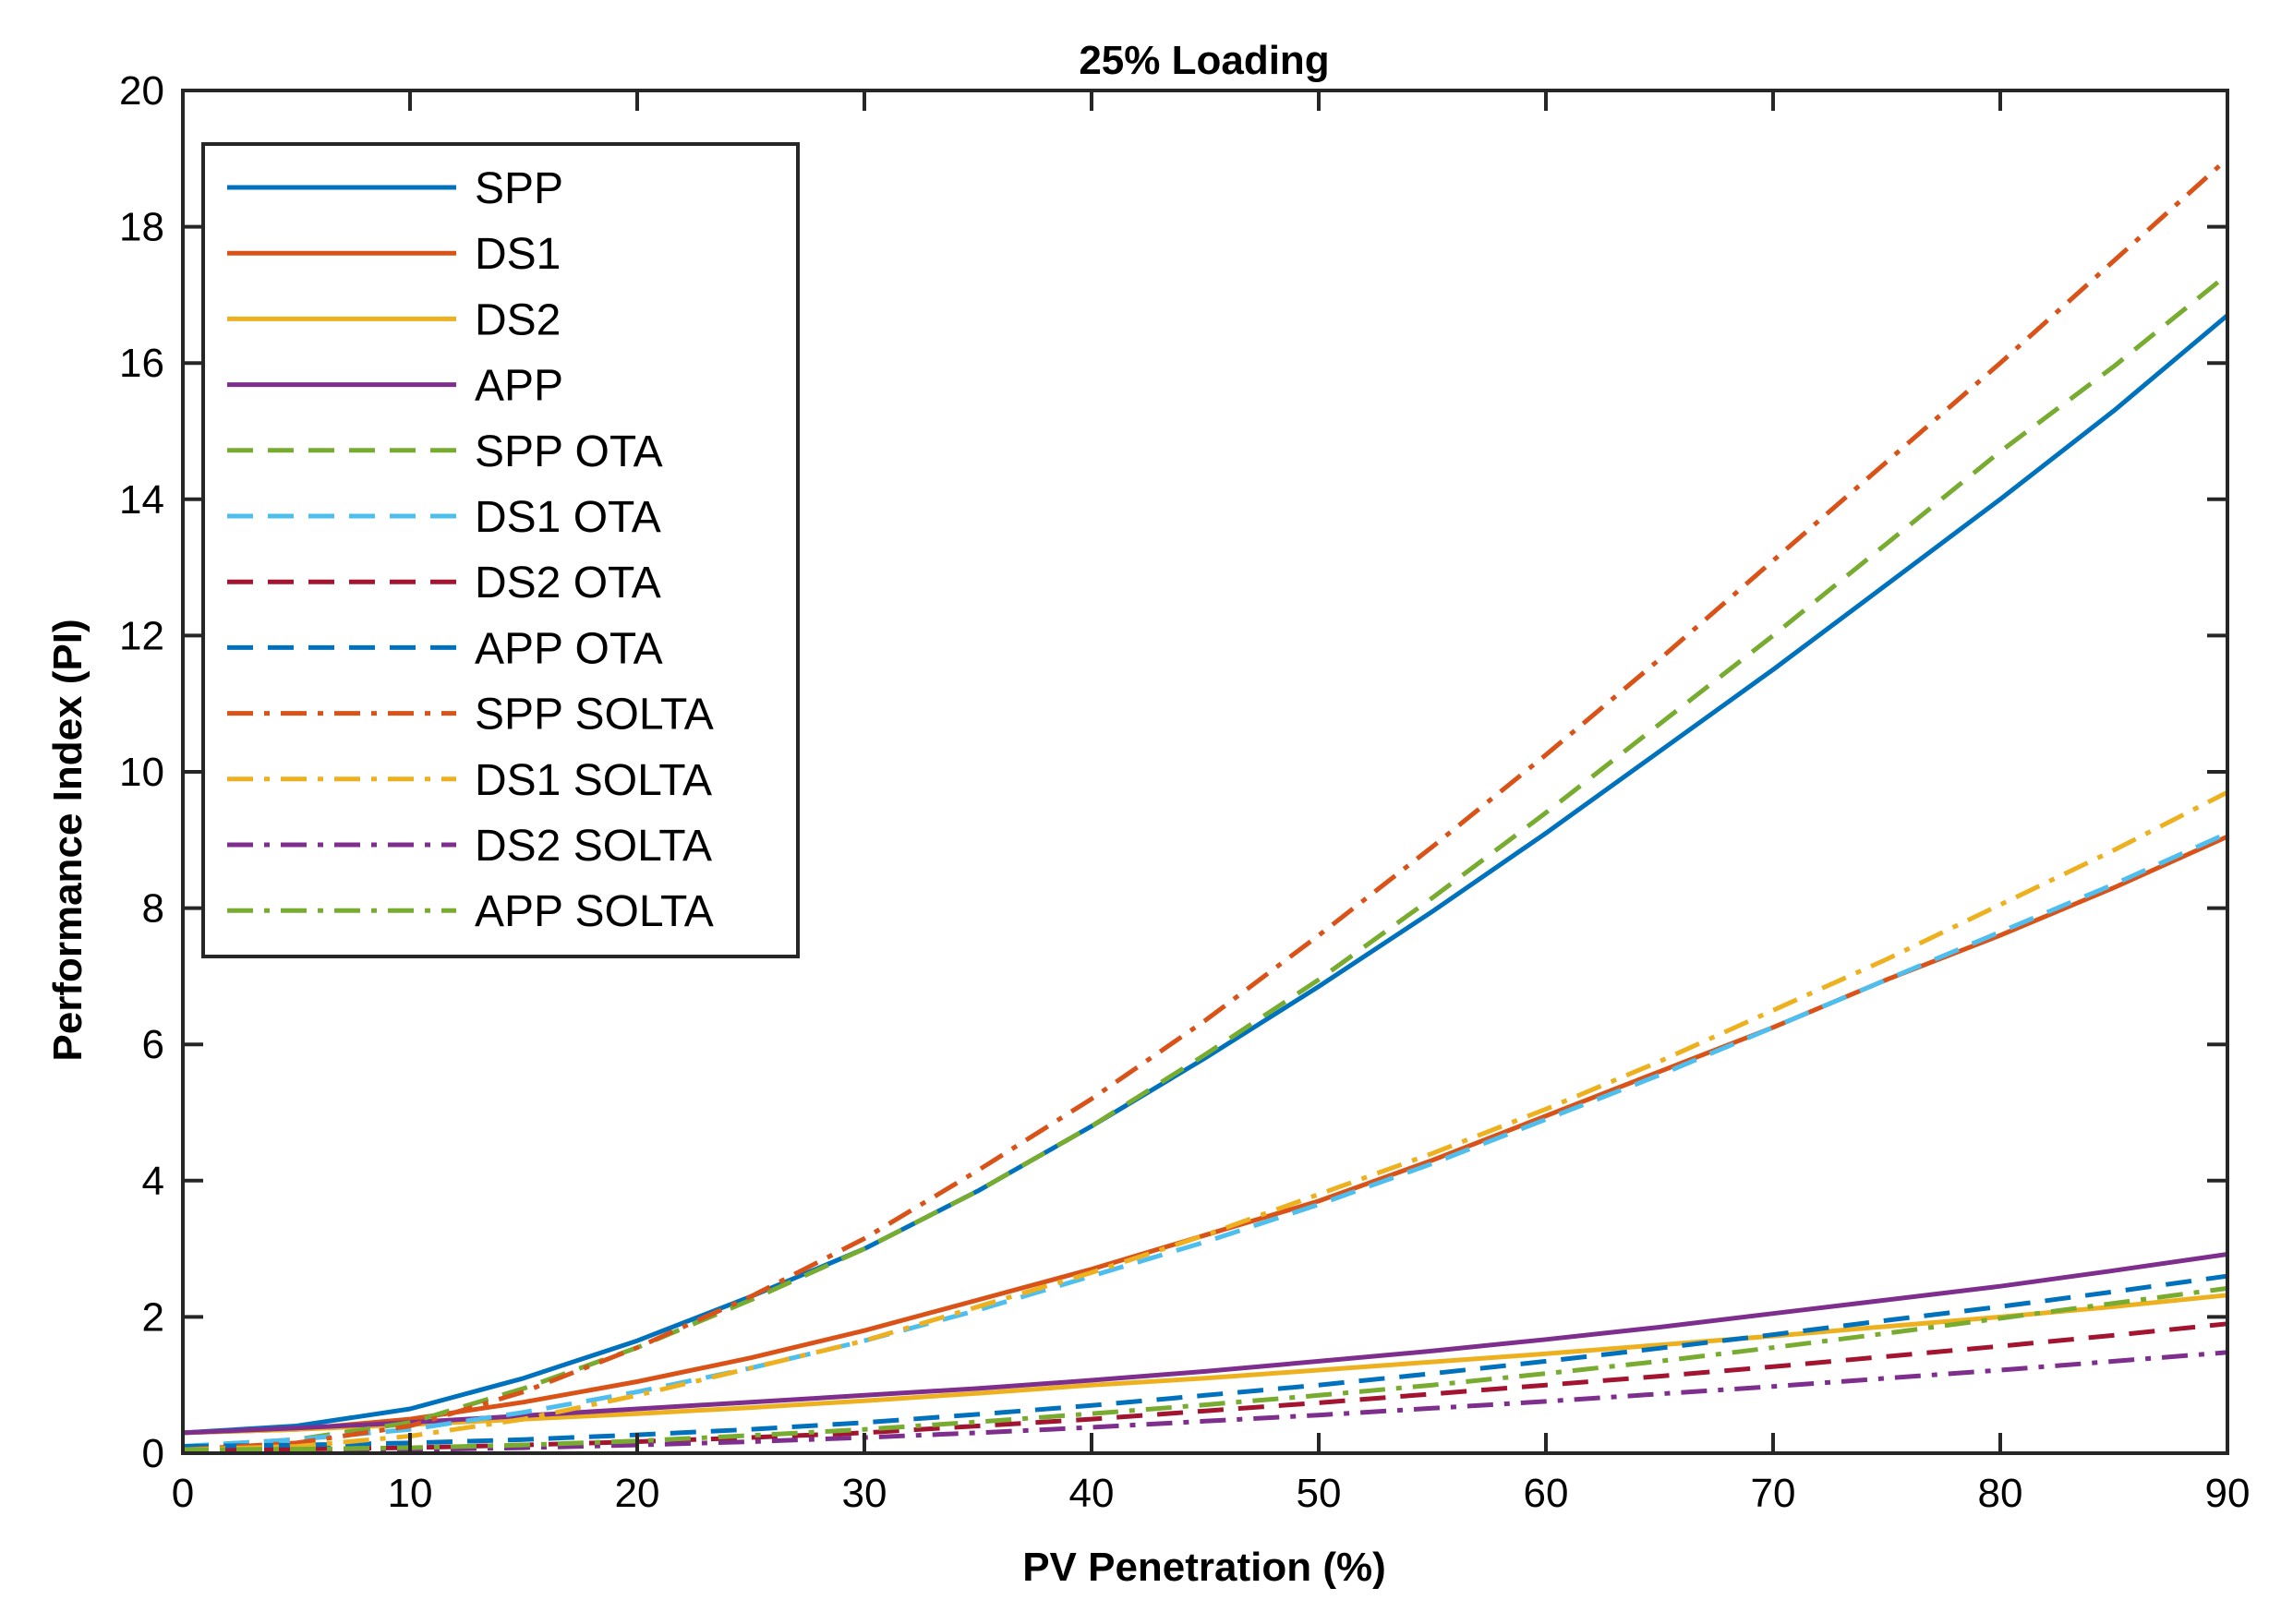 The image size is (2281, 1624). I want to click on chart-title: 25% Loading, so click(1204, 60).